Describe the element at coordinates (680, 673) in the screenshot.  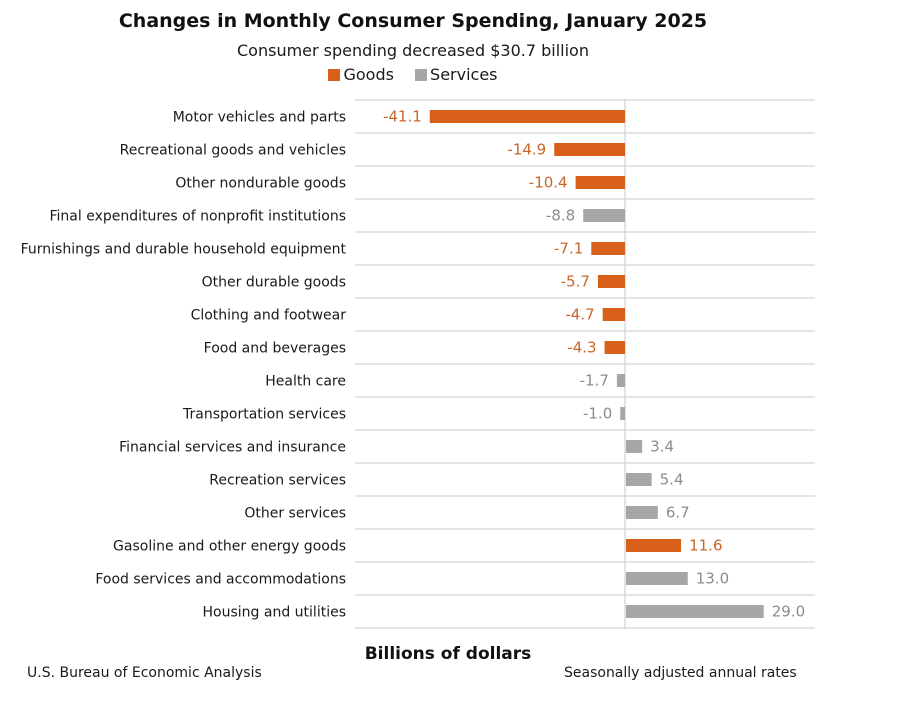
I see `seasonal-note: Seasonally adjusted annual rates` at that location.